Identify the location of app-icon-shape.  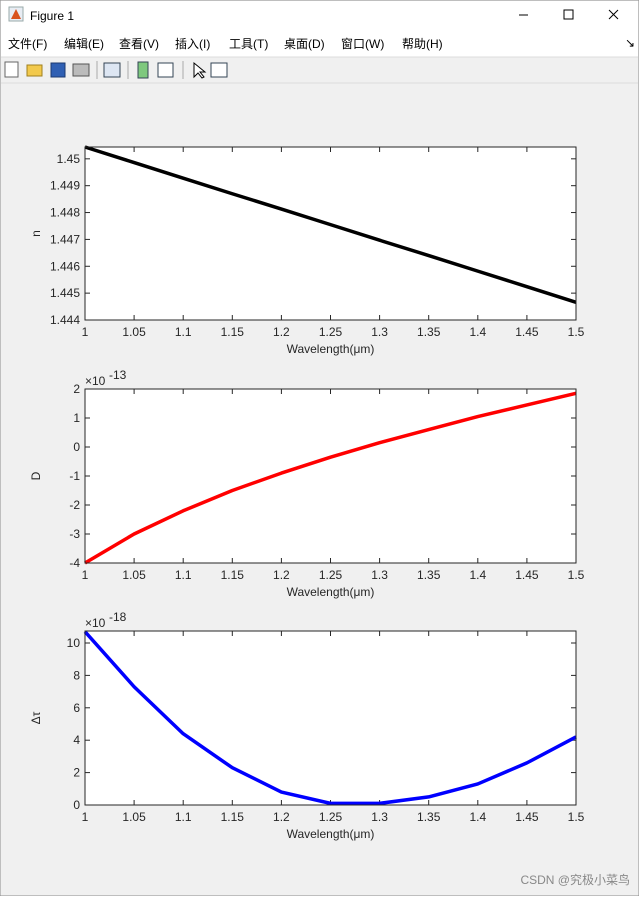
(16, 14).